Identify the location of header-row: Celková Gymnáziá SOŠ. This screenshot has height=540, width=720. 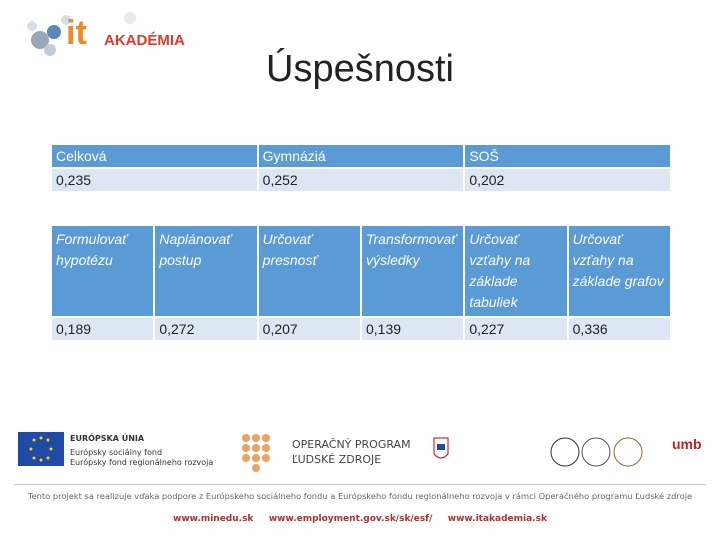
(361, 156).